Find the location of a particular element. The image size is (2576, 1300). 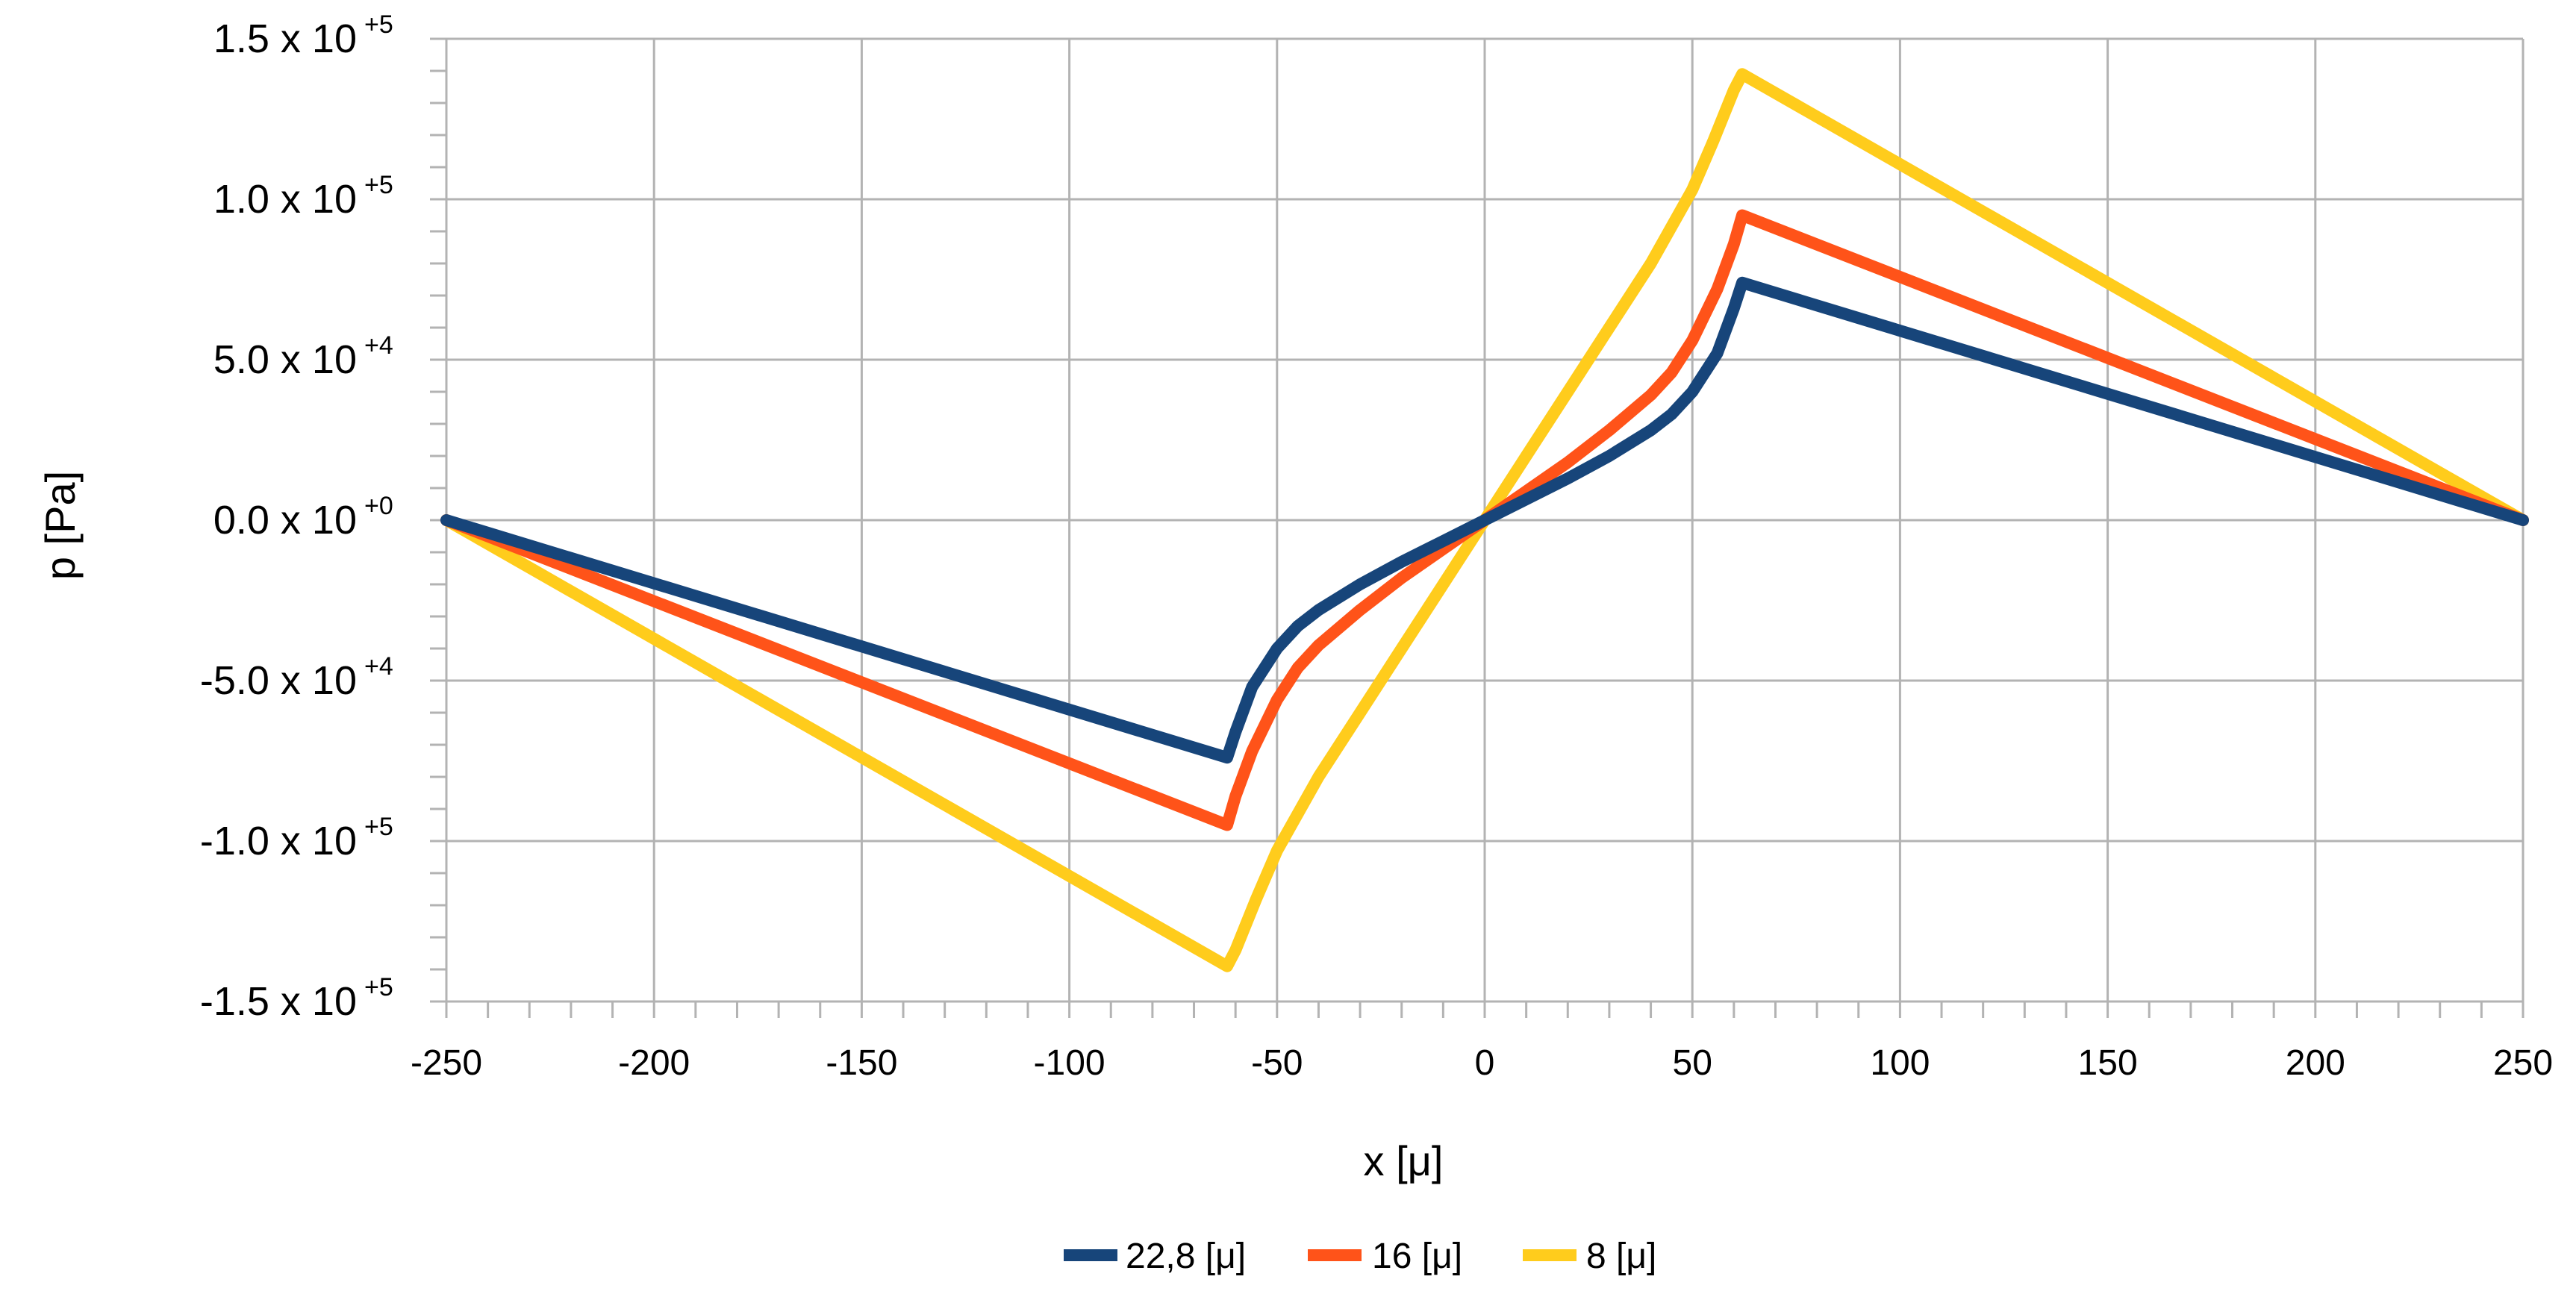

x-tick-labels: -250 -200 -150 -100 -50 0 50 100 150 200 250 is located at coordinates (1482, 1063).